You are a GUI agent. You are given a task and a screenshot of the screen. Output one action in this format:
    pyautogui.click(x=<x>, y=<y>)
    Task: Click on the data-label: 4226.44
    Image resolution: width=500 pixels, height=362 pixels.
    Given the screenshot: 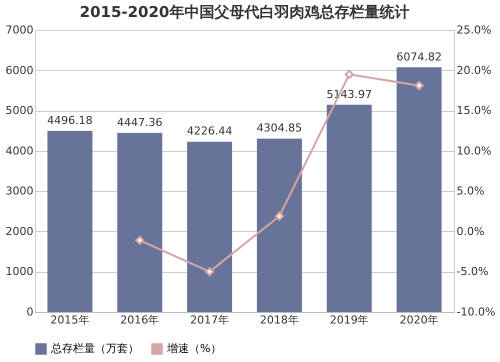 What is the action you would take?
    pyautogui.click(x=209, y=131)
    